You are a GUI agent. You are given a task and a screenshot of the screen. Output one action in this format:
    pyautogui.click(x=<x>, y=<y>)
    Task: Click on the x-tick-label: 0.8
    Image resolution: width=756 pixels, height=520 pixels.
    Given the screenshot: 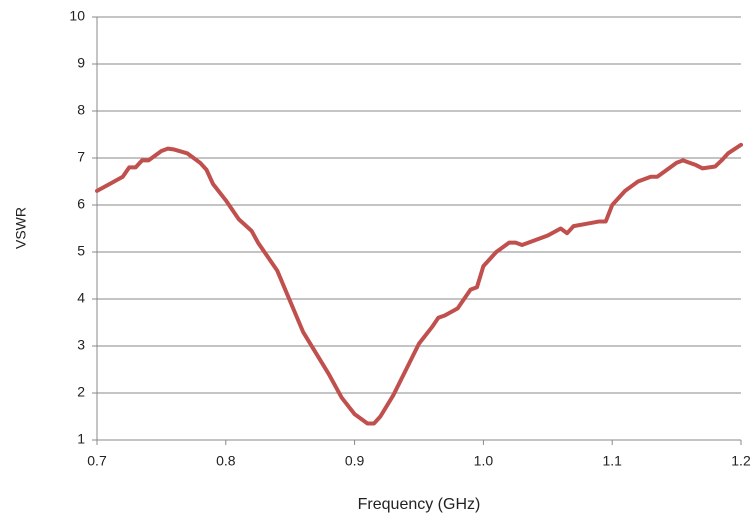 What is the action you would take?
    pyautogui.click(x=226, y=461)
    